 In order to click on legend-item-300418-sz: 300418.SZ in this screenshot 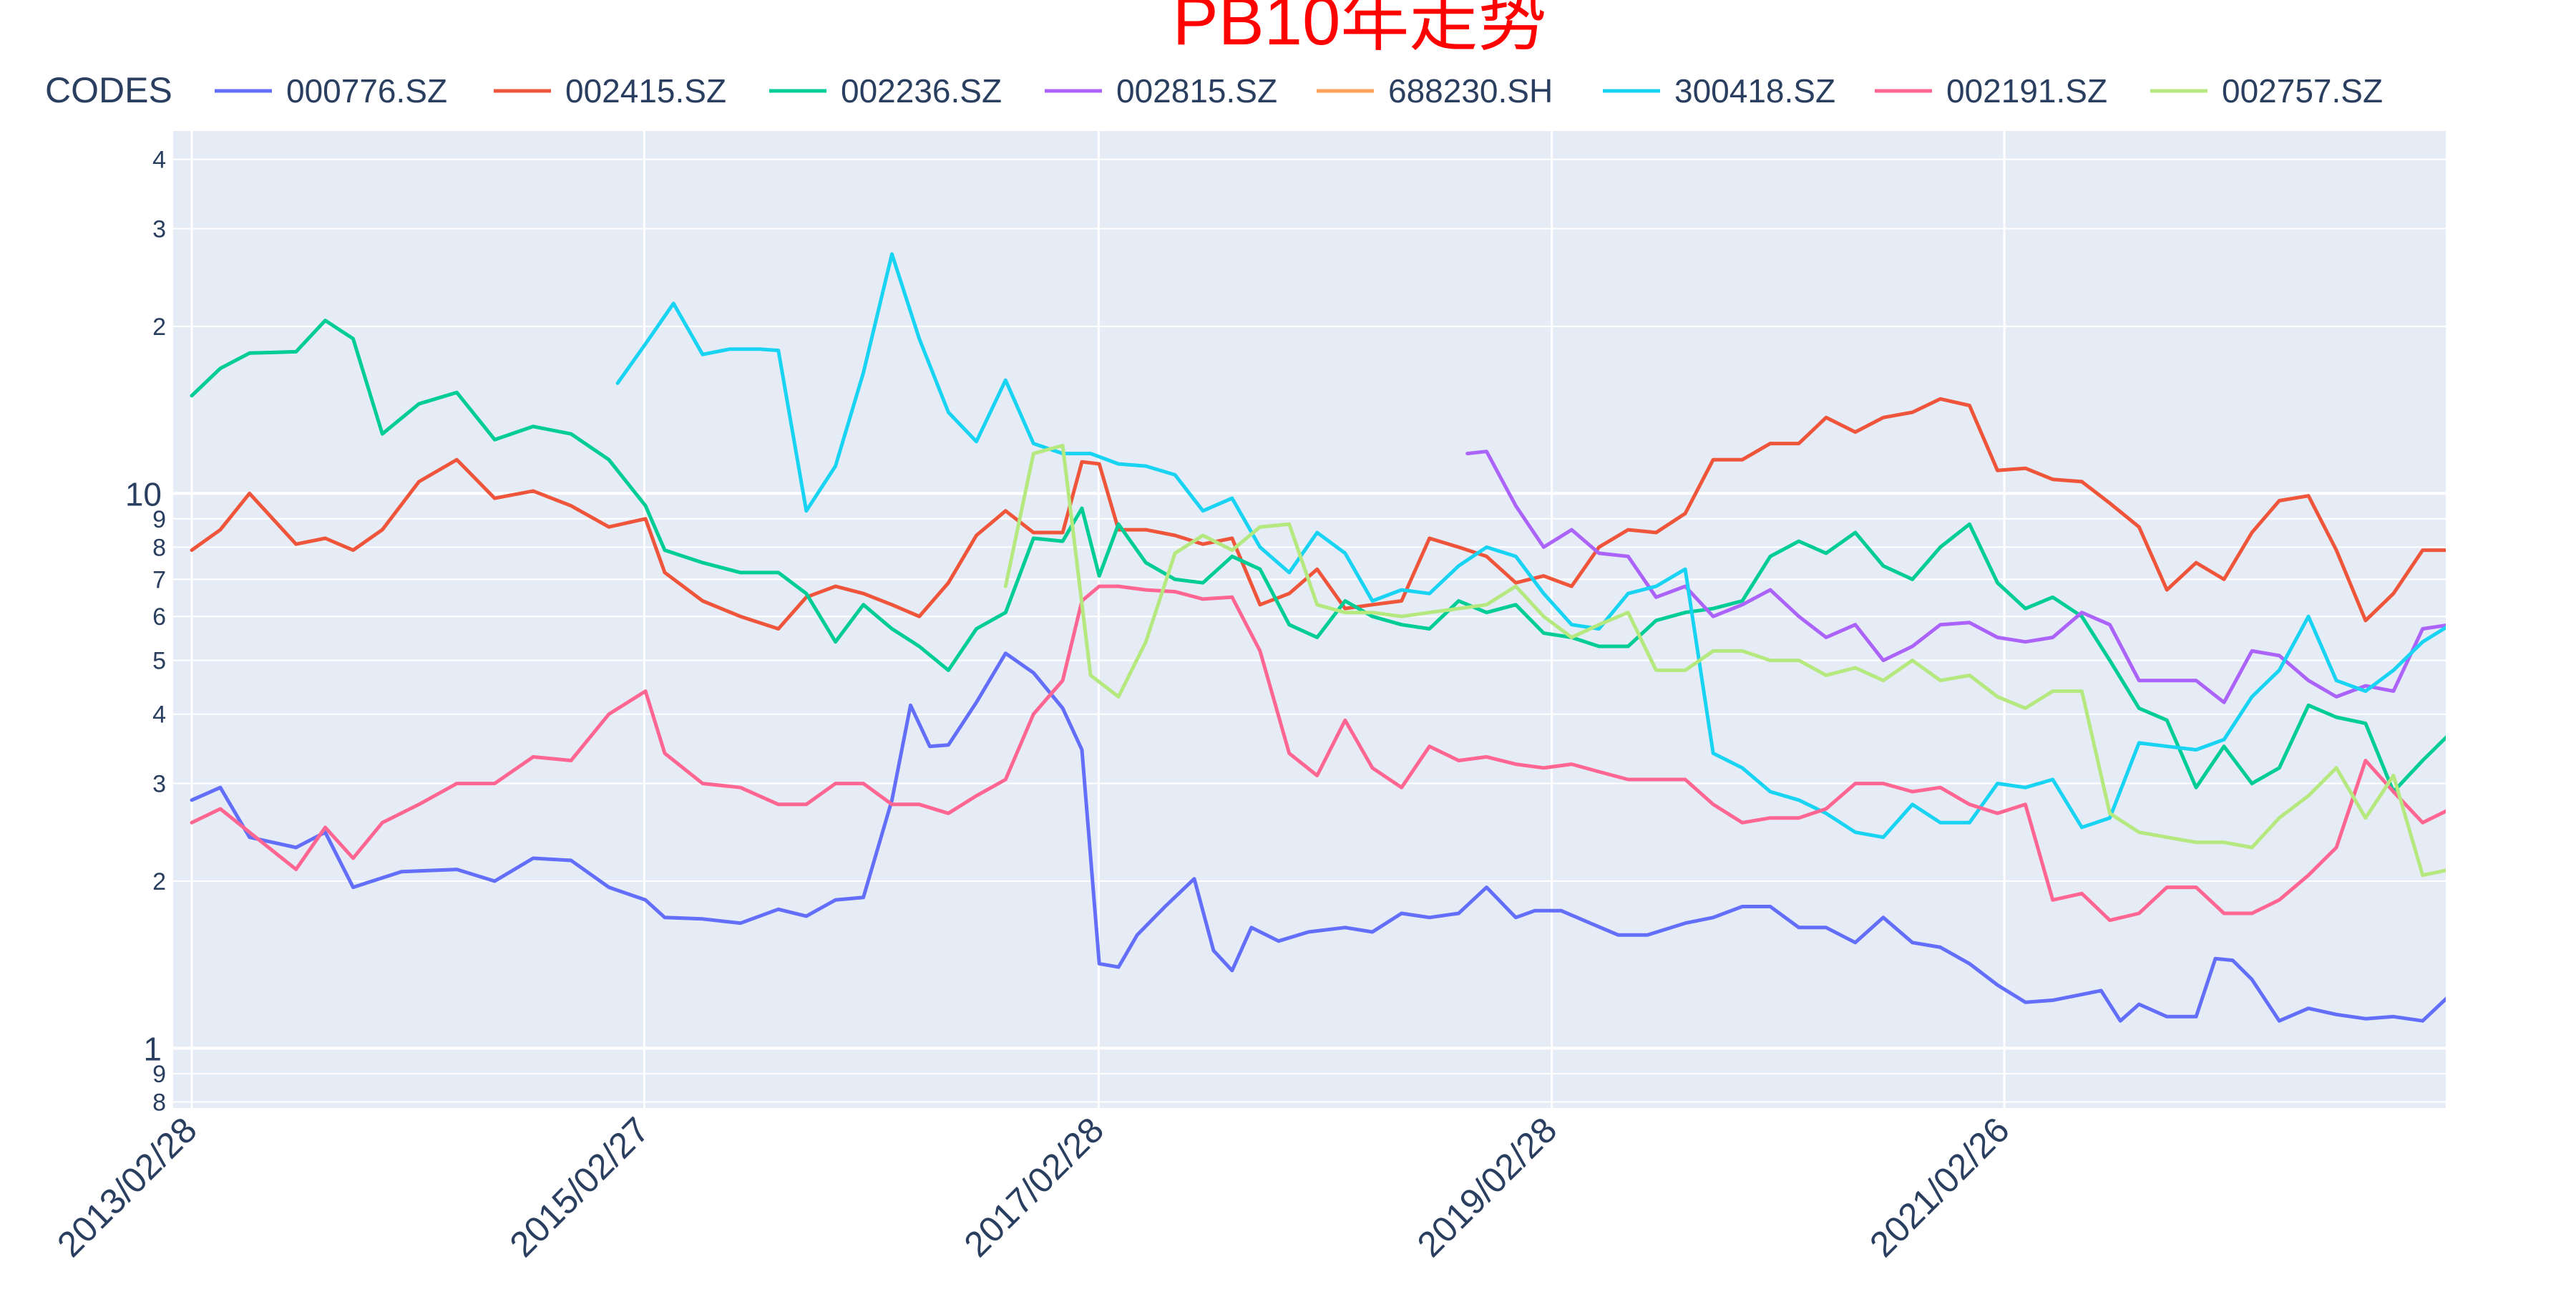, I will do `click(1719, 91)`.